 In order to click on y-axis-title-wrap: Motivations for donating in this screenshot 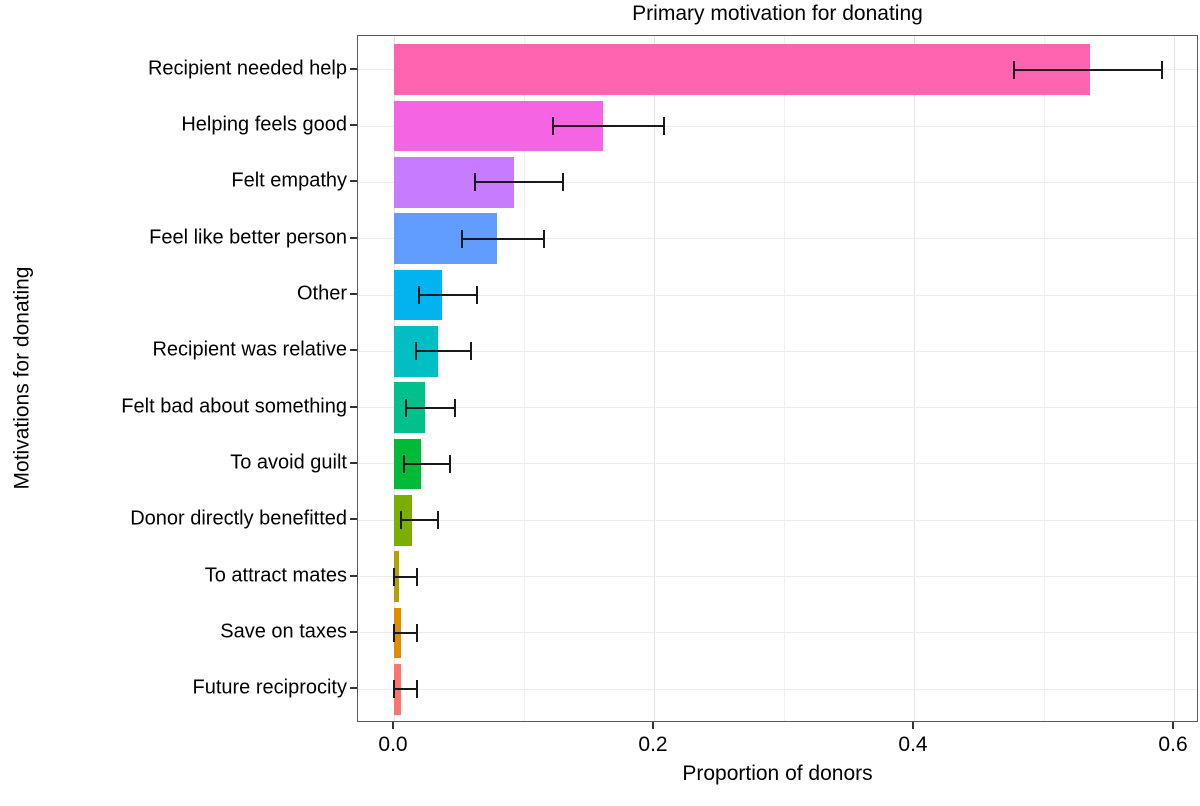, I will do `click(22, 378)`.